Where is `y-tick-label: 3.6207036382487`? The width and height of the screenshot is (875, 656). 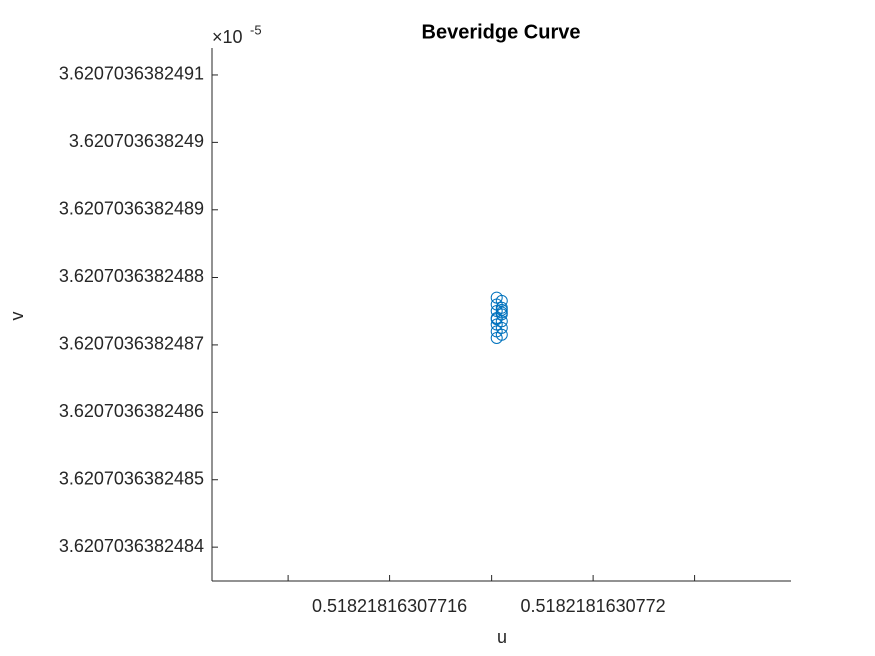
y-tick-label: 3.6207036382487 is located at coordinates (131, 344).